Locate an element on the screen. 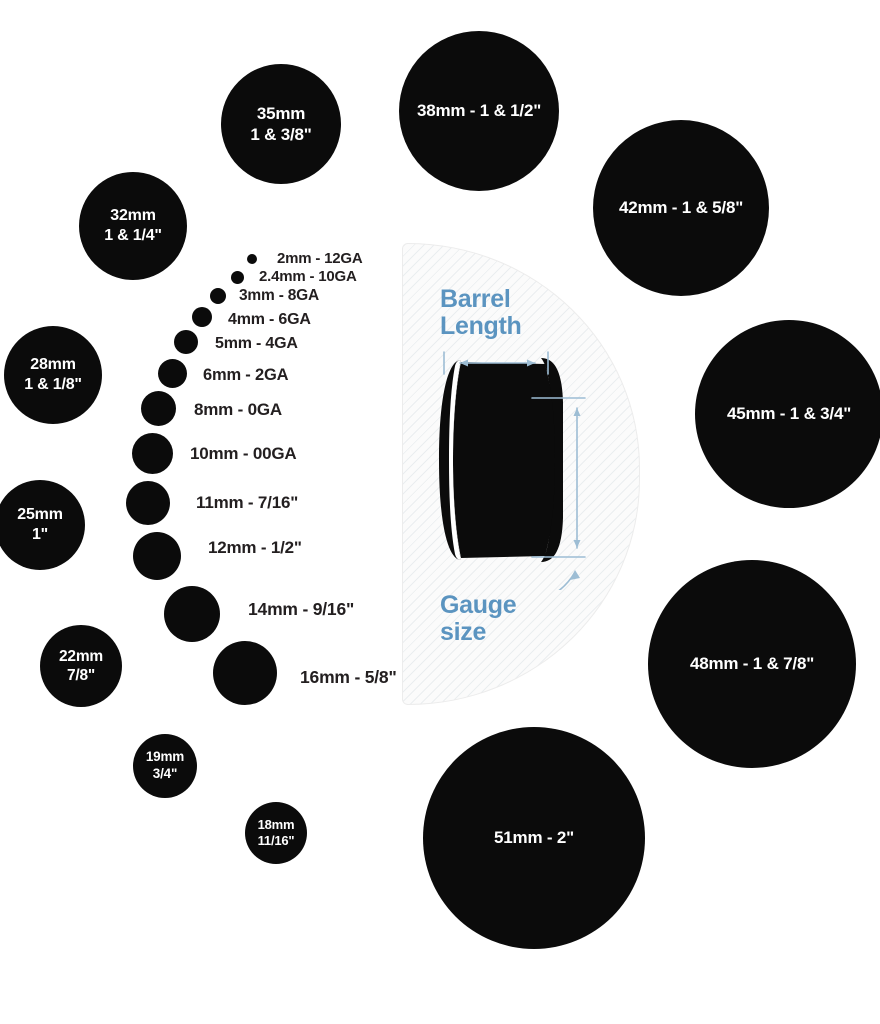 The height and width of the screenshot is (1024, 880). gauge-label-12mm: 12mm - 1/2" is located at coordinates (255, 547).